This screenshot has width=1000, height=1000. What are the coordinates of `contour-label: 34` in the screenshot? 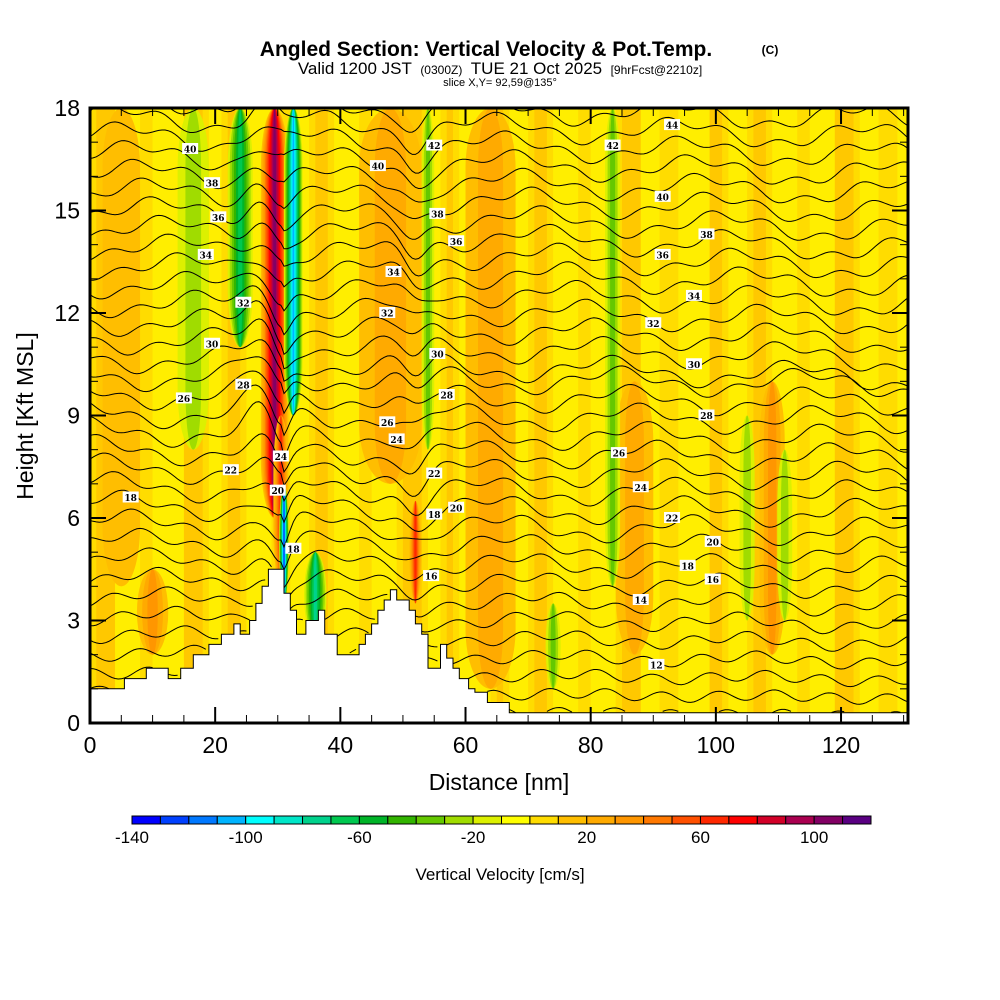 It's located at (693, 295).